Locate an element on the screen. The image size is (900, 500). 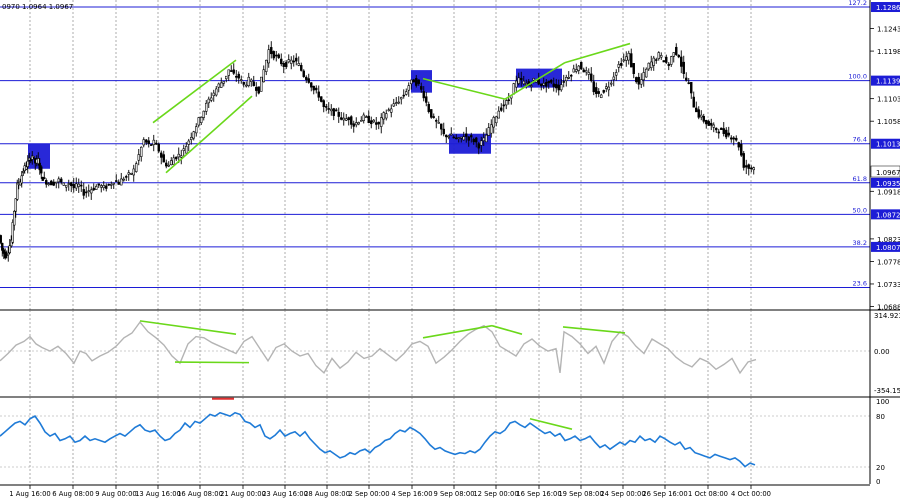
price-tick-label: 1.0823 is located at coordinates (888, 240).